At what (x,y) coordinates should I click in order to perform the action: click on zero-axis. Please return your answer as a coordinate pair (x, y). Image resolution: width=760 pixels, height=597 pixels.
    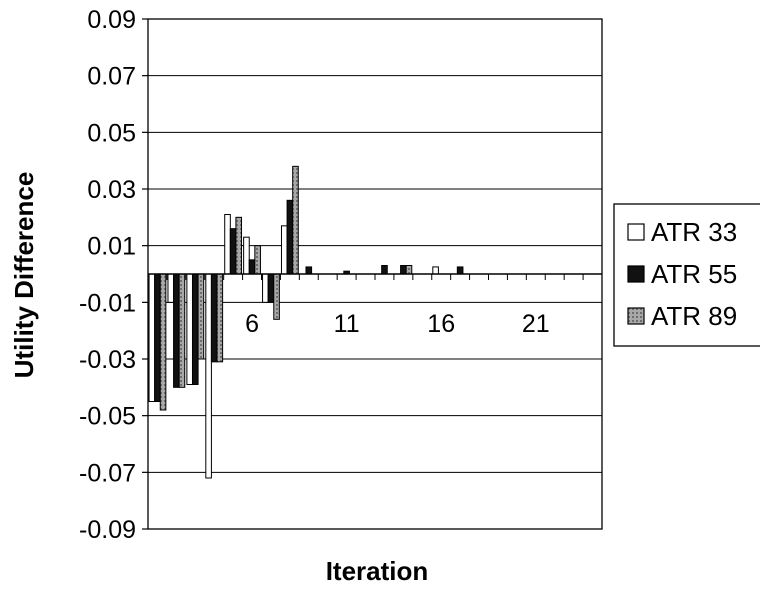
    Looking at the image, I should click on (375, 276).